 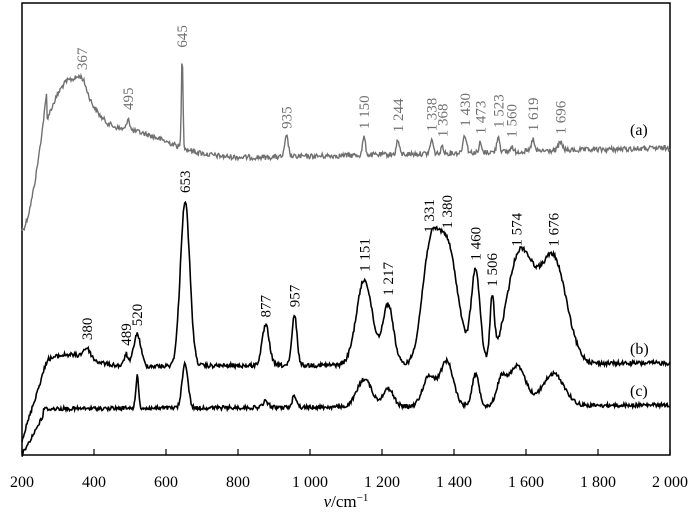 I want to click on peak-label: 653, so click(x=186, y=182).